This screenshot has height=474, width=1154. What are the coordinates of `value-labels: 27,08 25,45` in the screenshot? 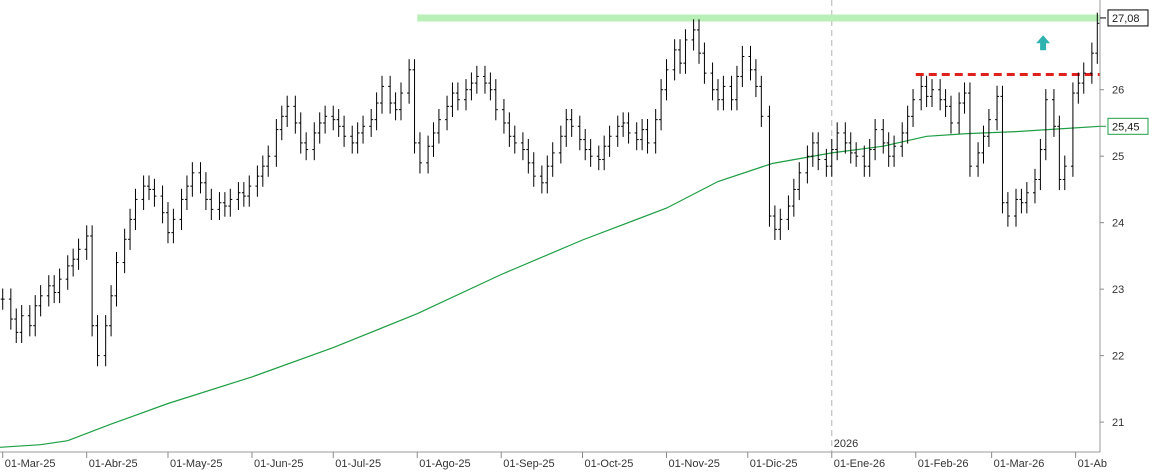 It's located at (1124, 72).